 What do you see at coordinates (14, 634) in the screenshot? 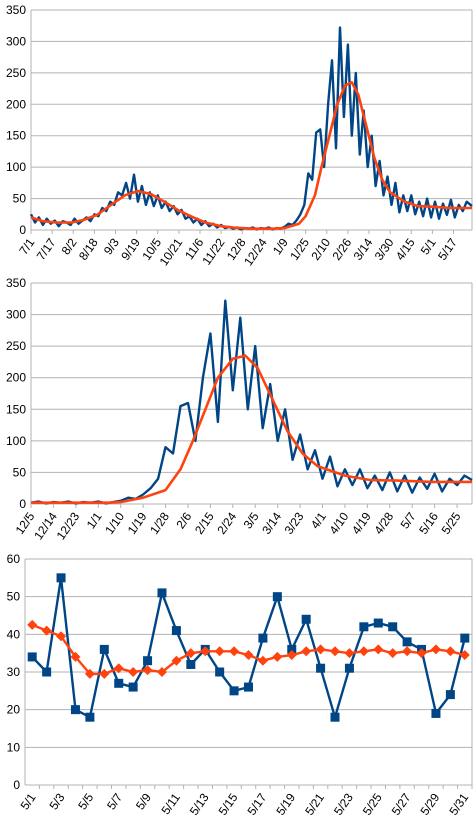
I see `y-tick-label: 40` at bounding box center [14, 634].